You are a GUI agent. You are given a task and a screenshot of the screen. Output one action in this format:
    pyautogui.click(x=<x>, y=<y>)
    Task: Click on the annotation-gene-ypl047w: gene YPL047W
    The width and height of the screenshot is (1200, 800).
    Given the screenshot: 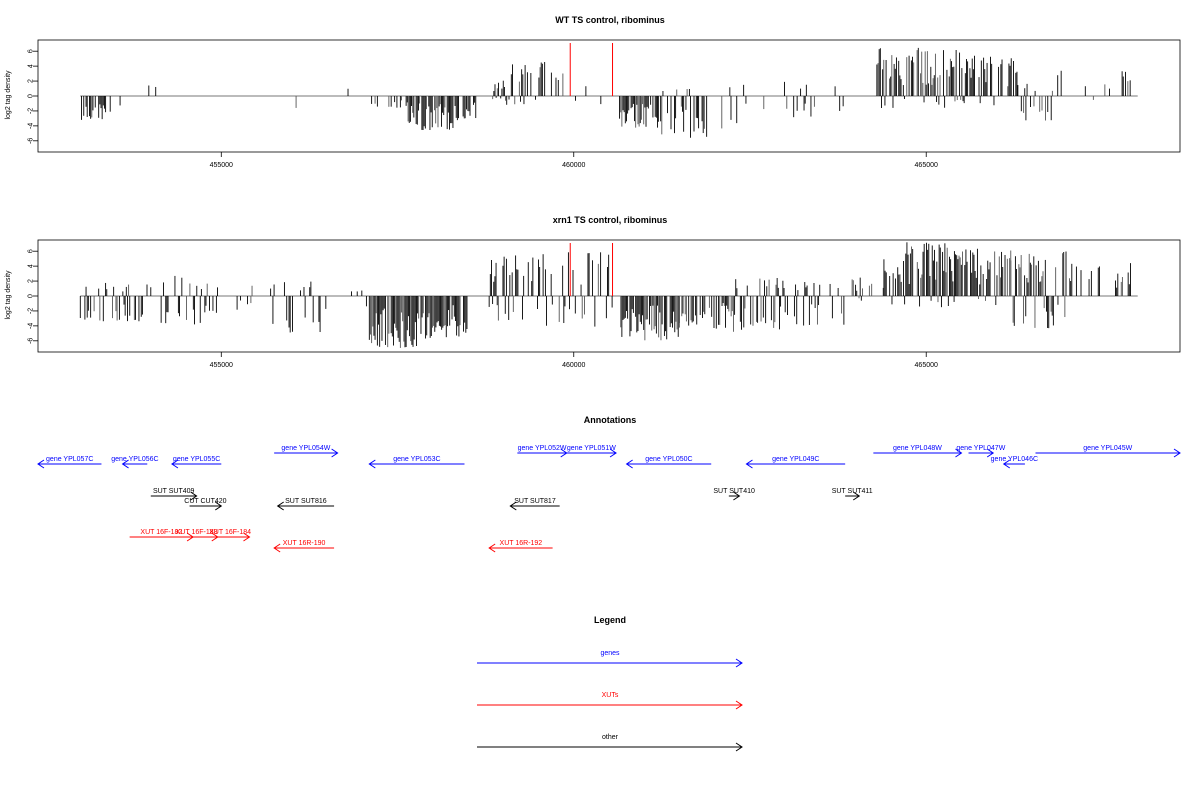 What is the action you would take?
    pyautogui.click(x=981, y=451)
    